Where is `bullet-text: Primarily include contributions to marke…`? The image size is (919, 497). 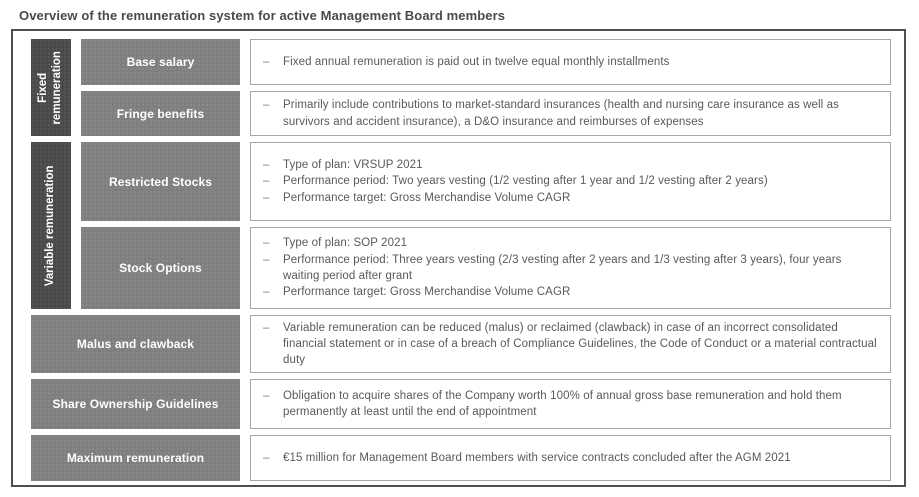
bullet-text: Primarily include contributions to marke… is located at coordinates (561, 113).